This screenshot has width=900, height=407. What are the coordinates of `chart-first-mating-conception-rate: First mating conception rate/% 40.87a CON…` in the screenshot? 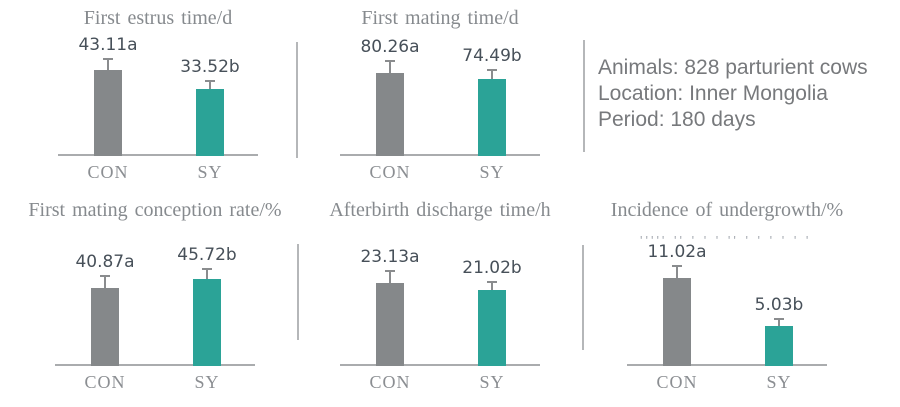 It's located at (154, 294).